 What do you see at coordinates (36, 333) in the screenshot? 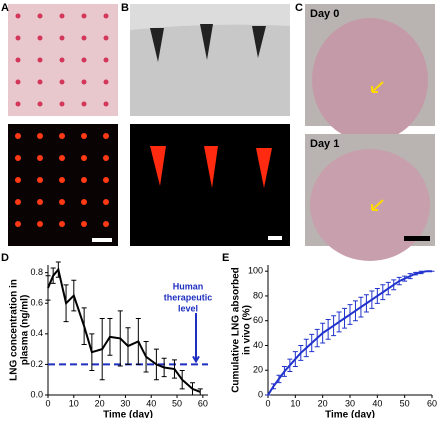
I see `y-tick-label: 0.4` at bounding box center [36, 333].